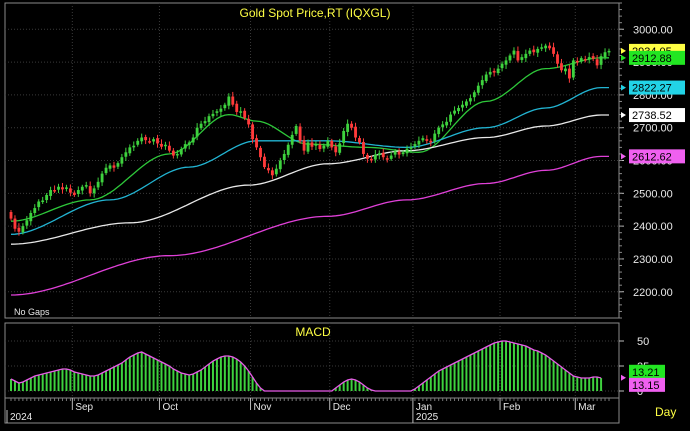 This screenshot has width=690, height=431. Describe the element at coordinates (32, 312) in the screenshot. I see `no-gaps-annotation: No Gaps` at that location.